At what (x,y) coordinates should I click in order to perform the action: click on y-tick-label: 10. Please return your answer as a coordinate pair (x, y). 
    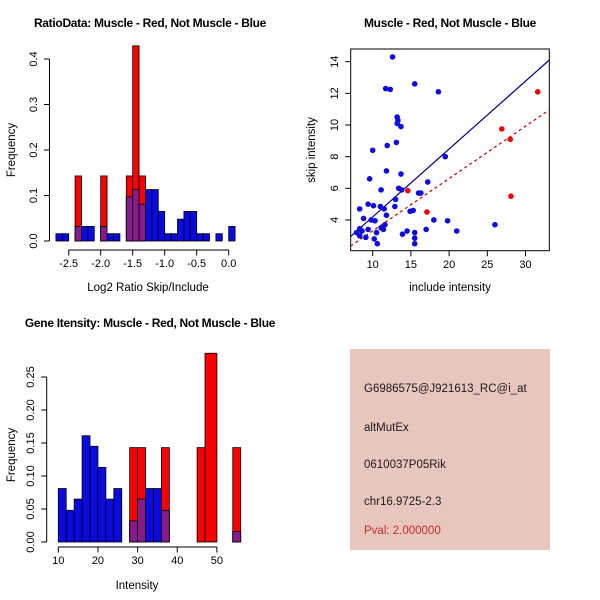
    Looking at the image, I should click on (335, 125).